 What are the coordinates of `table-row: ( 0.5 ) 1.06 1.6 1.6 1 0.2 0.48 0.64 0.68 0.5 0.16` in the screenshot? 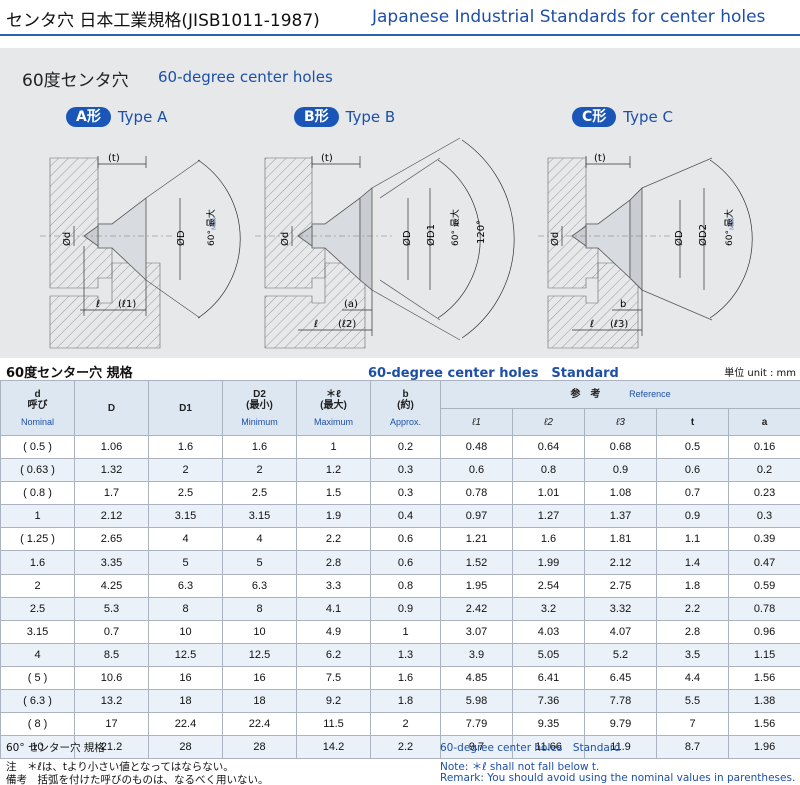 It's located at (400, 447).